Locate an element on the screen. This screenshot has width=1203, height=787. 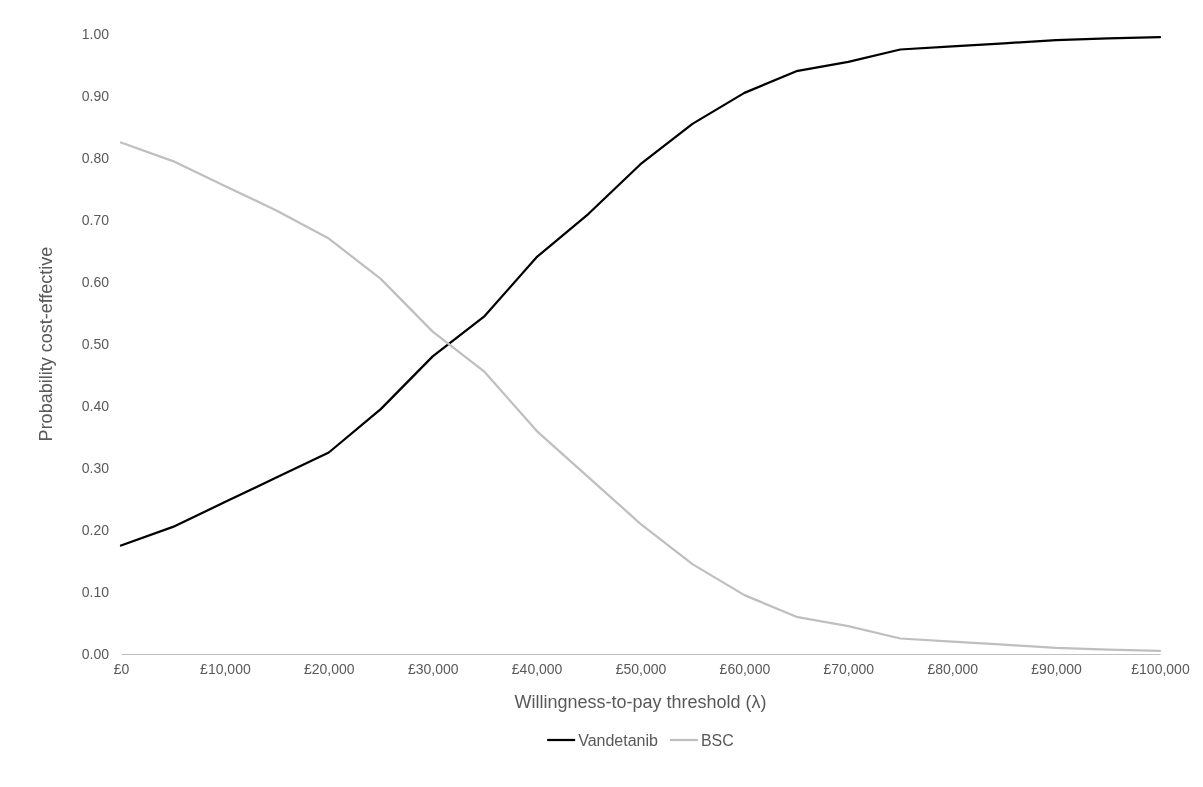
x-axis-title: Willingness-to-pay threshold (λ) is located at coordinates (640, 702).